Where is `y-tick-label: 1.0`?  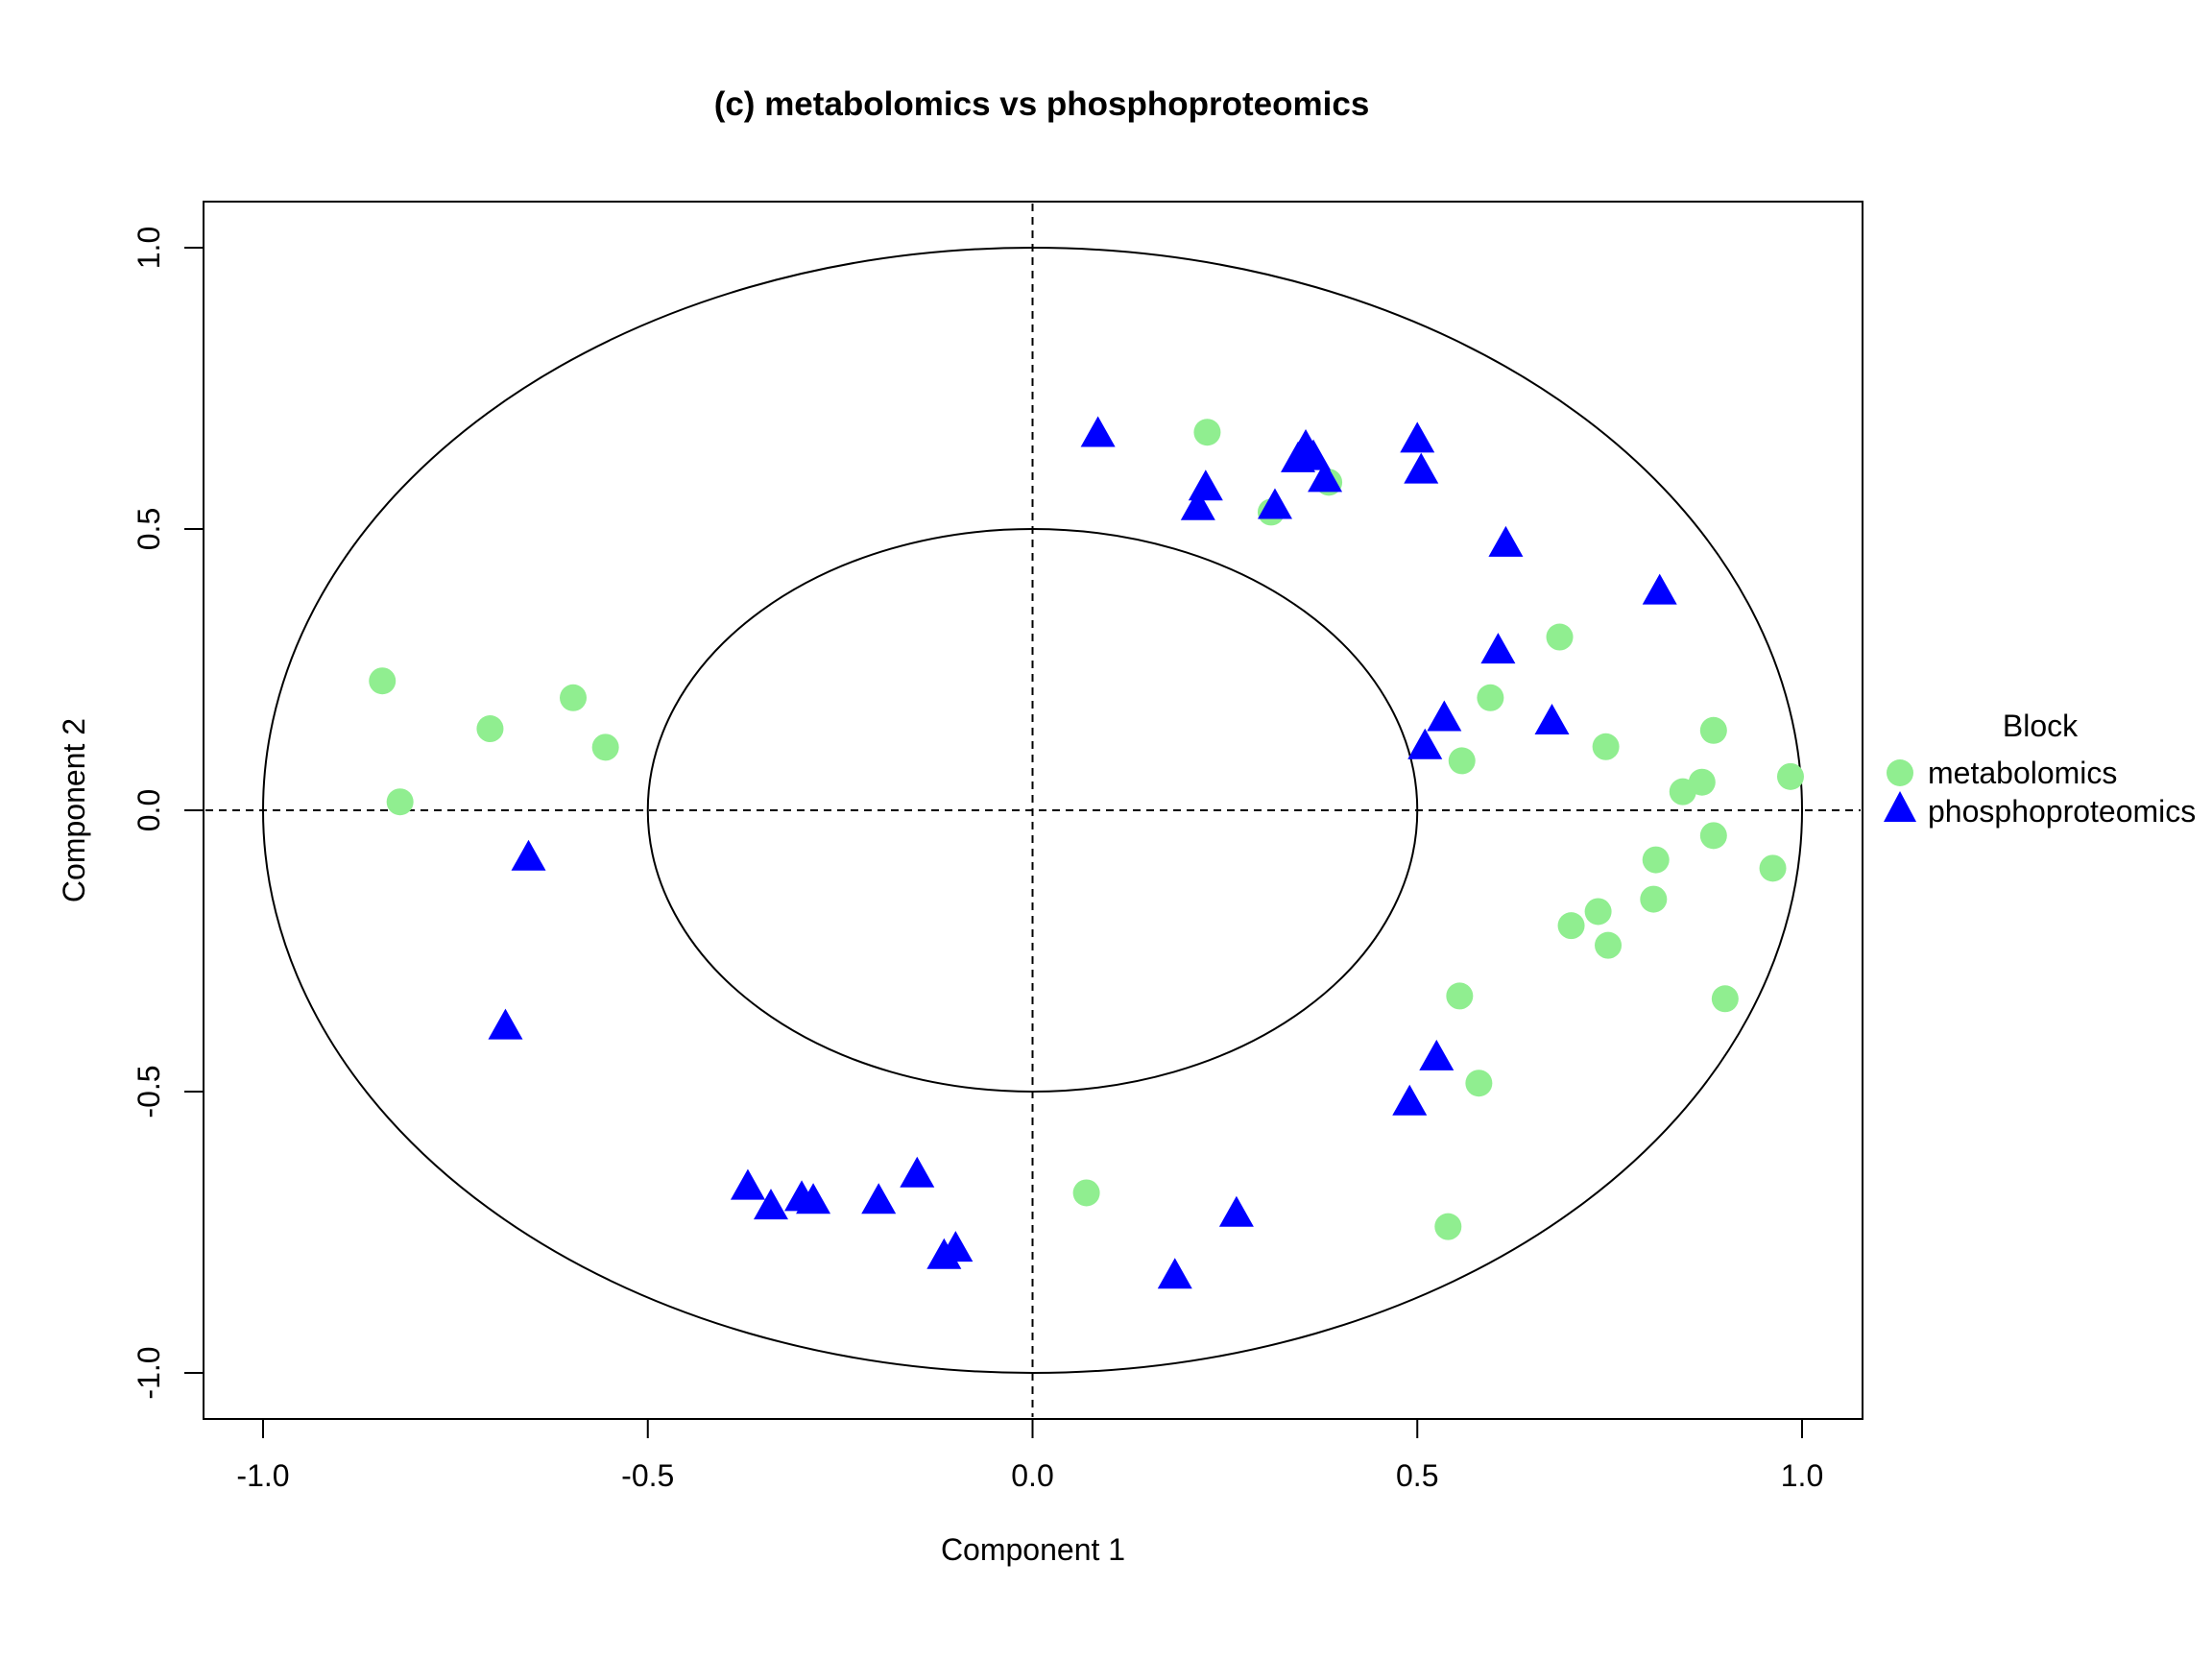 y-tick-label: 1.0 is located at coordinates (149, 248).